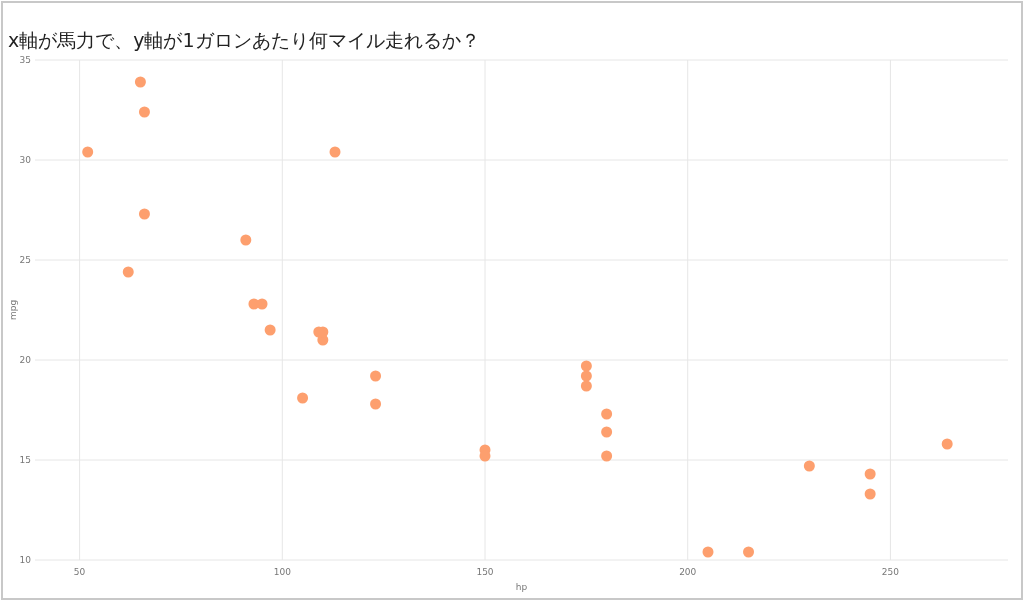  I want to click on y-tick-label: 25, so click(25, 260).